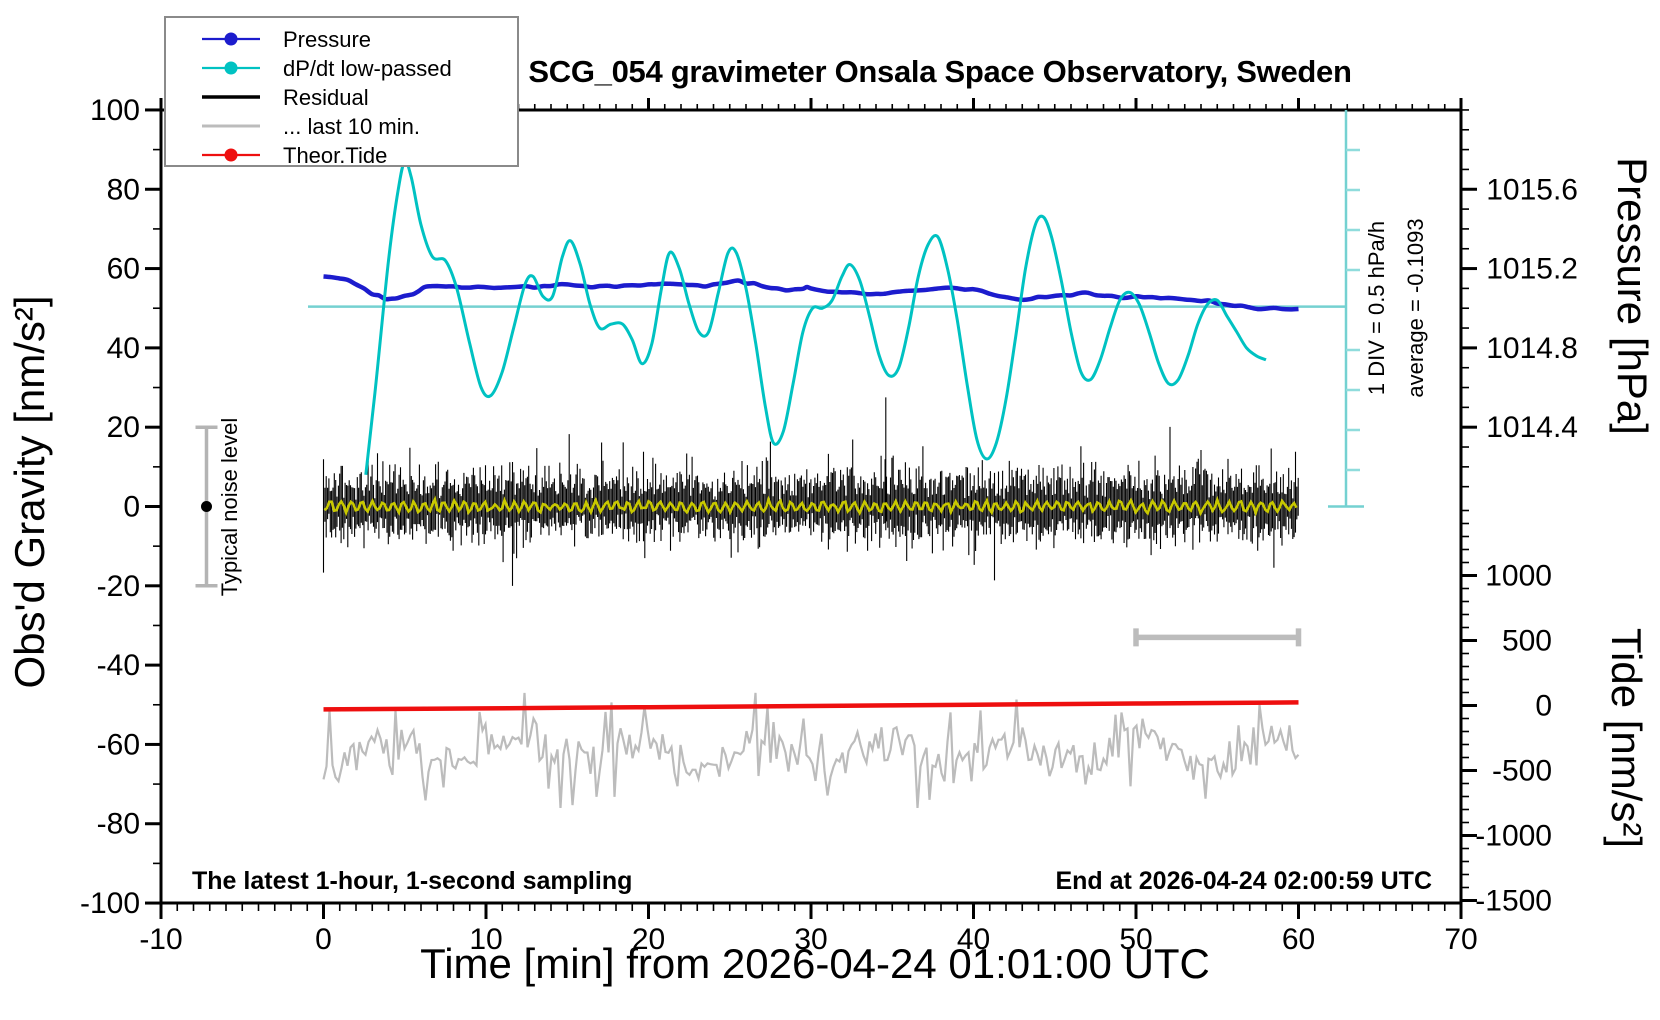 The width and height of the screenshot is (1660, 1020). Describe the element at coordinates (229, 507) in the screenshot. I see `noise-level-label: Typical noise level` at that location.